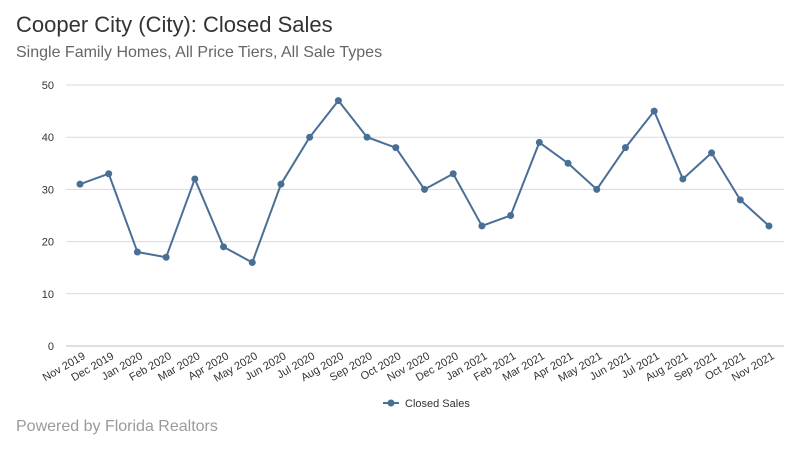 Image resolution: width=800 pixels, height=450 pixels. I want to click on powered-by-credit: Powered by Florida Realtors, so click(117, 426).